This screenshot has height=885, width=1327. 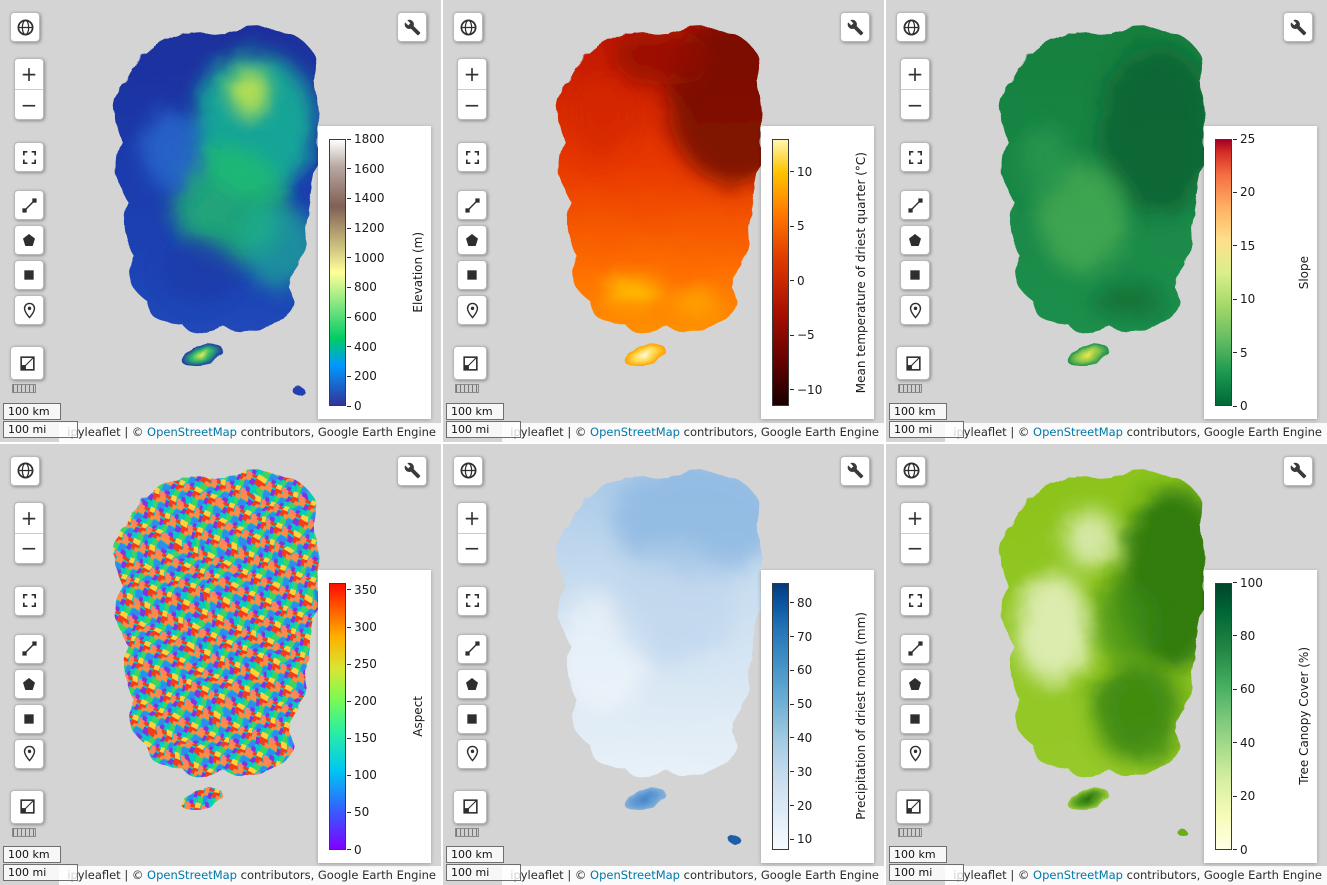 What do you see at coordinates (1260, 716) in the screenshot?
I see `colorbar: 100 80 60 40 20 0 Tree Canopy Cover (%)` at bounding box center [1260, 716].